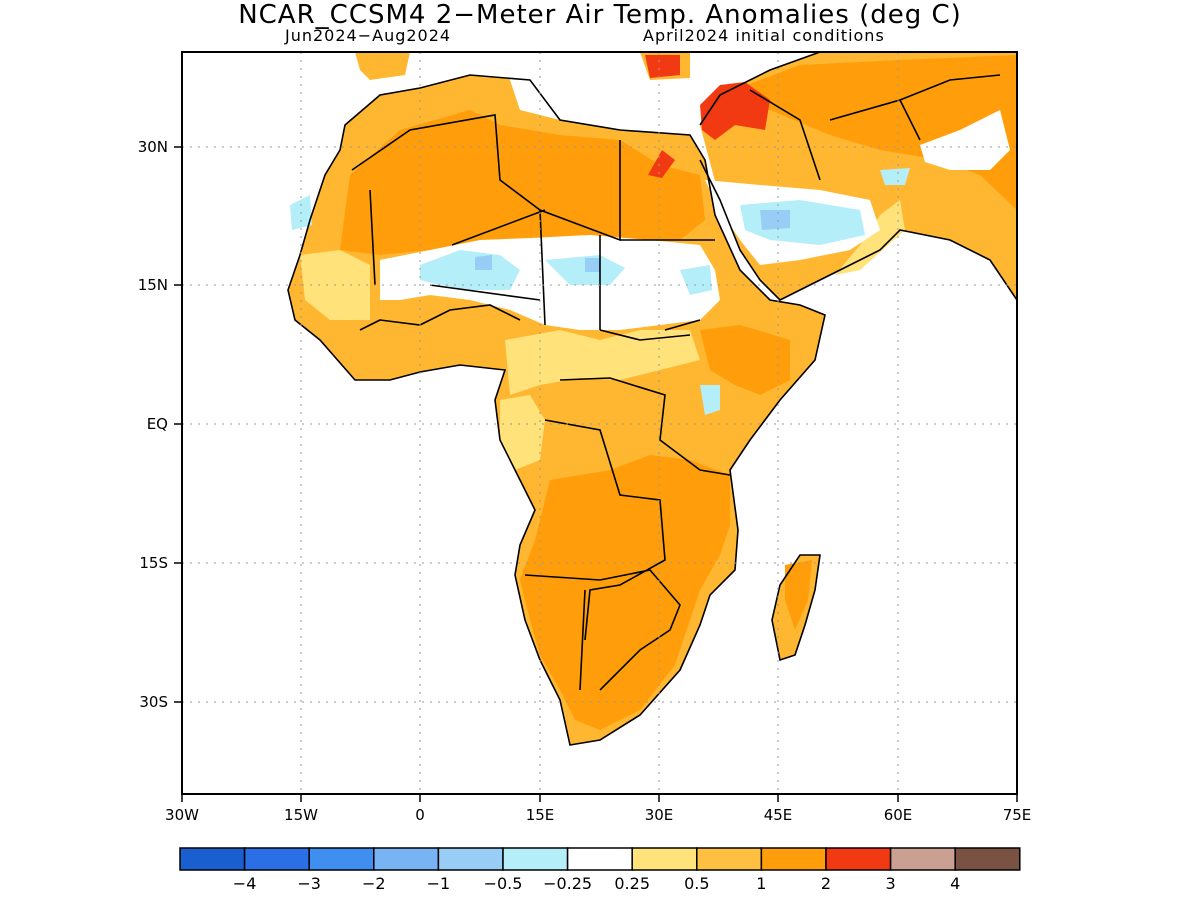 This screenshot has height=900, width=1200. What do you see at coordinates (567, 883) in the screenshot?
I see `legend-label: −0.25` at bounding box center [567, 883].